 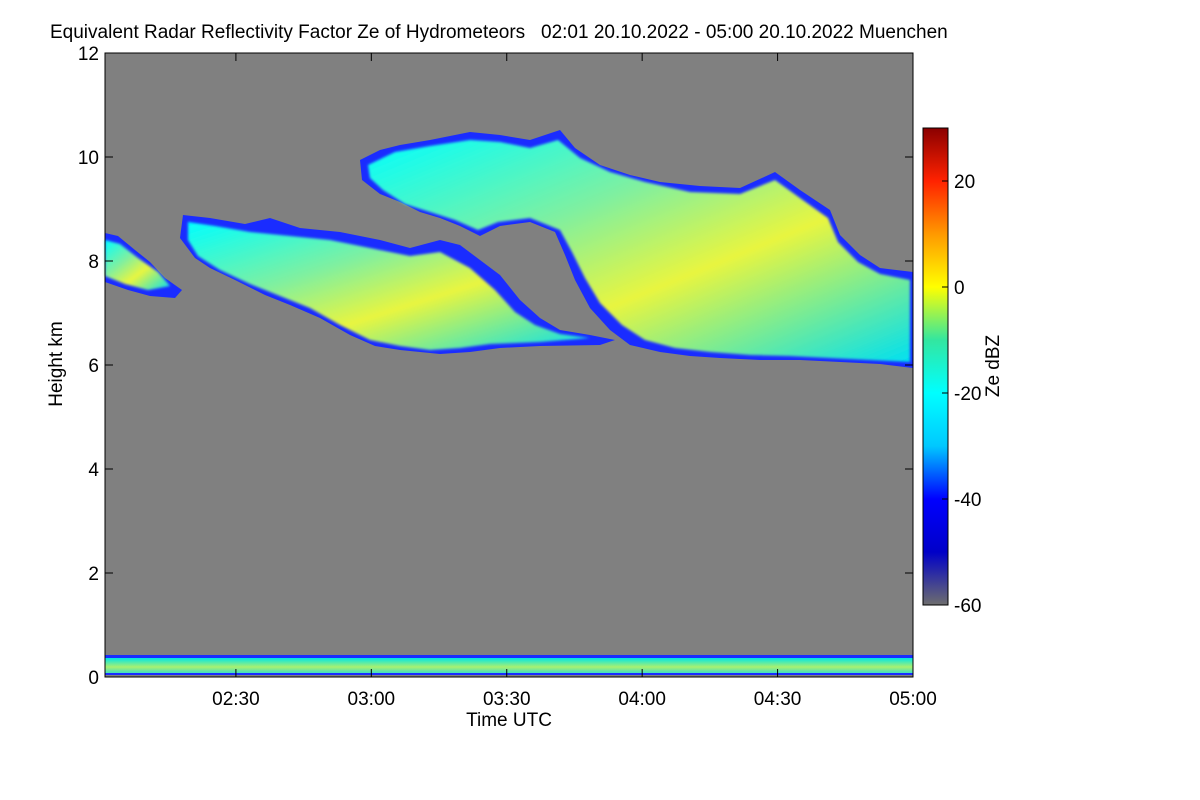 What do you see at coordinates (93, 574) in the screenshot?
I see `y-tick-label: 2` at bounding box center [93, 574].